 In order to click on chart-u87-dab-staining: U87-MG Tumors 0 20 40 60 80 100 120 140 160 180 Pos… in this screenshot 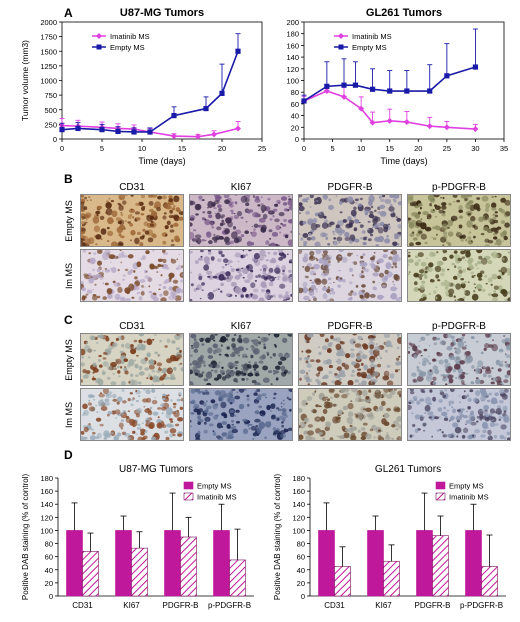, I will do `click(137, 537)`.